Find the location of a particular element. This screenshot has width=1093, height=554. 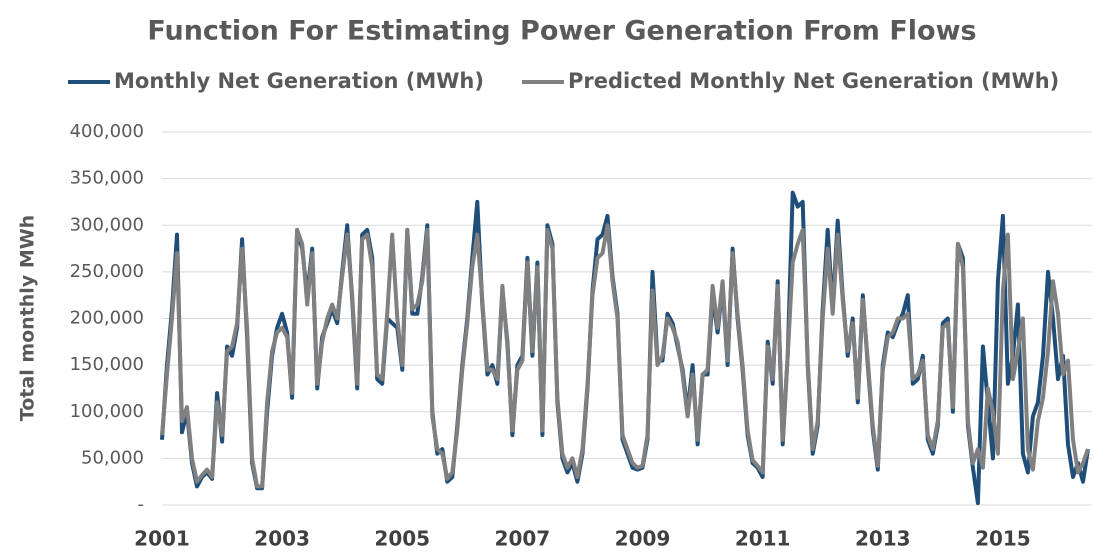

y-tick-label: 300,000 is located at coordinates (107, 224).